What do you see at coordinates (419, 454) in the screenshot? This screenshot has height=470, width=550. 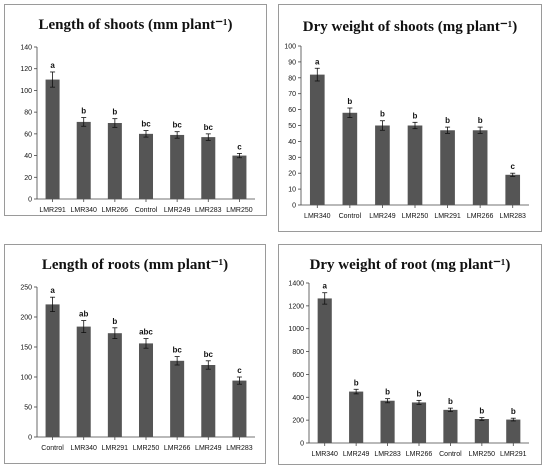 I see `x-tick-label: LMR266` at bounding box center [419, 454].